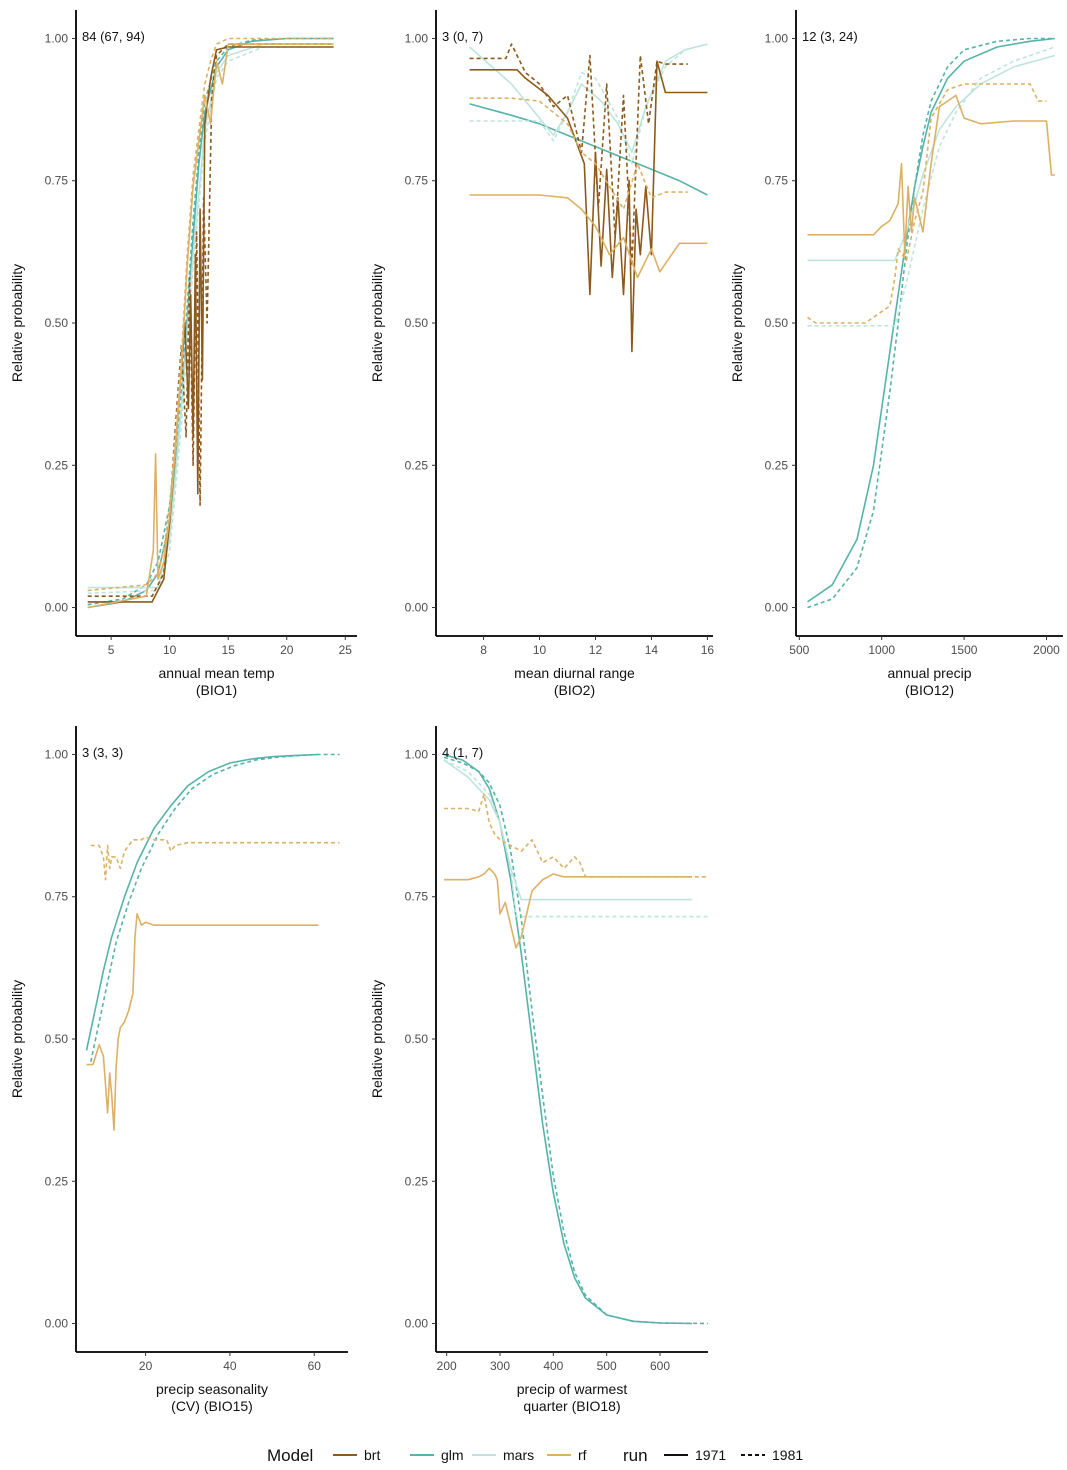  Describe the element at coordinates (113, 36) in the screenshot. I see `panel-annotation: 84 (67, 94)` at that location.